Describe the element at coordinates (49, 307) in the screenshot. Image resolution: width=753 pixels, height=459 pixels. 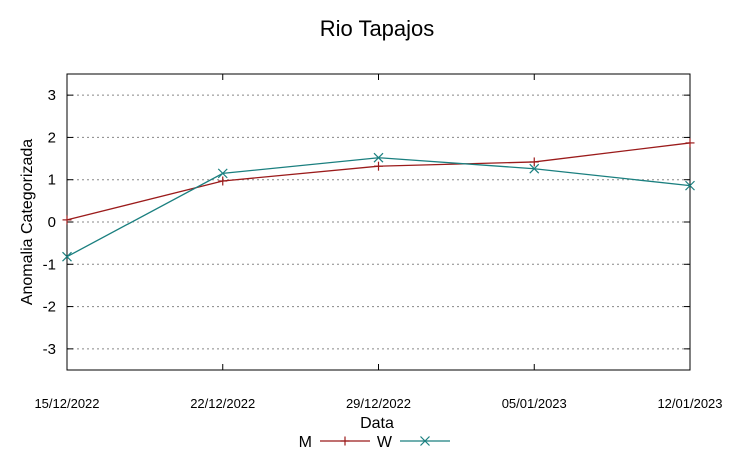
I see `y-tick-label: -2` at that location.